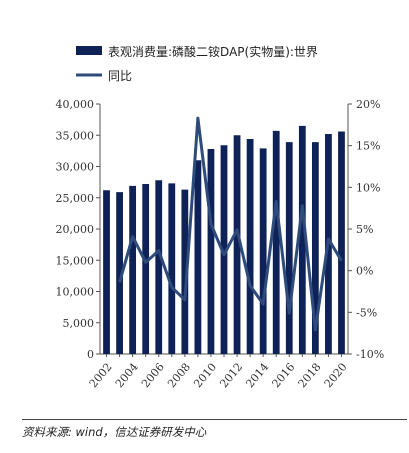 The height and width of the screenshot is (453, 409). I want to click on x-tick-label: 2004, so click(127, 376).